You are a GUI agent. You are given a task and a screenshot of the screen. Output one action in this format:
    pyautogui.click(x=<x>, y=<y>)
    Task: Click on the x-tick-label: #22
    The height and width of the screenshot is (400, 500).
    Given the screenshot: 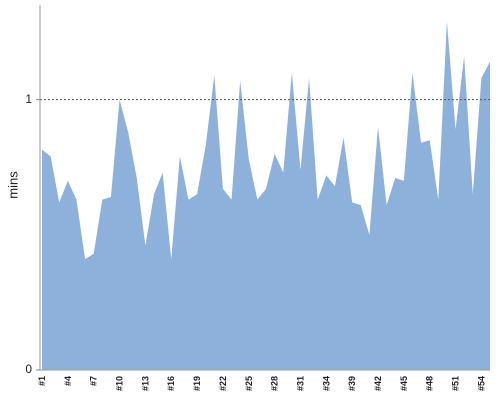 What is the action you would take?
    pyautogui.click(x=223, y=383)
    